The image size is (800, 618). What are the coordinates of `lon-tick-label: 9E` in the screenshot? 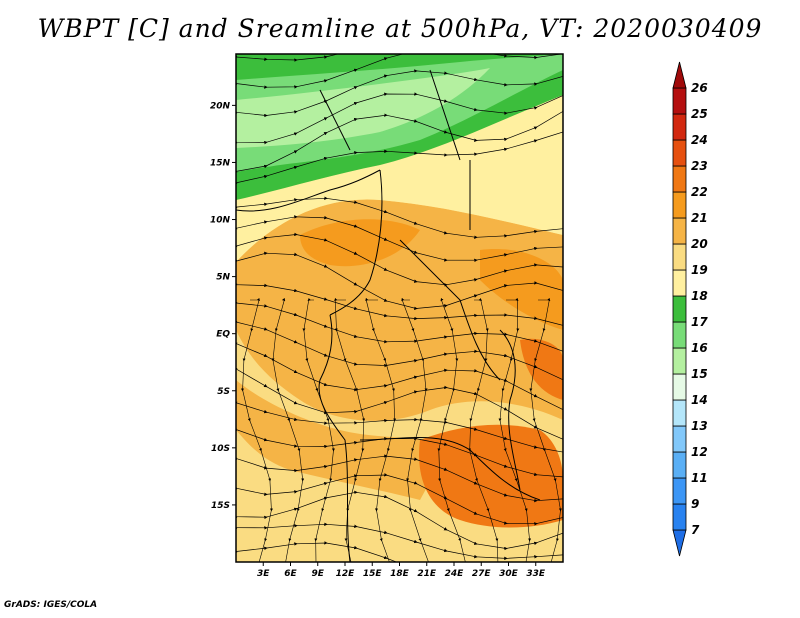 It's located at (318, 574).